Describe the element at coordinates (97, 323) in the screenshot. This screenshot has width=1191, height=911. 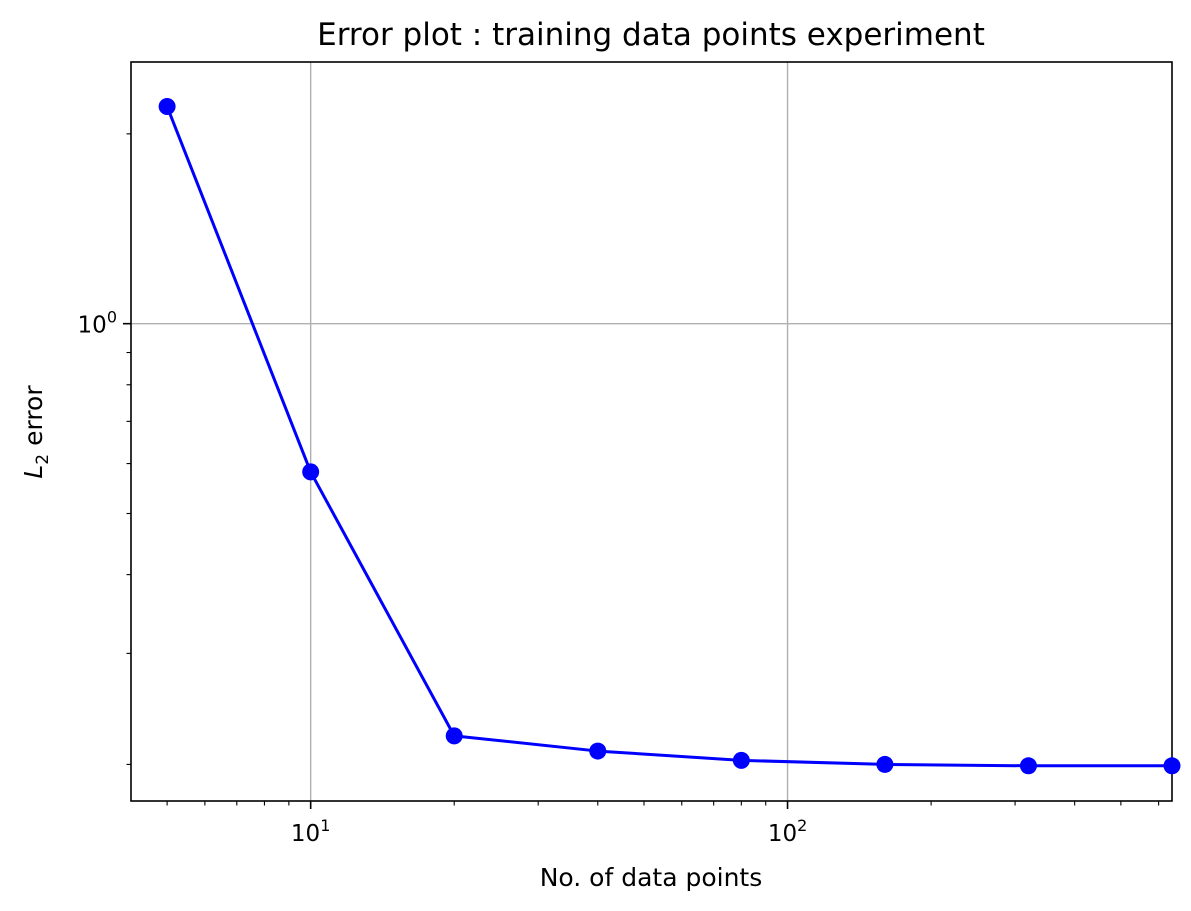
I see `y-tick-label: 100` at that location.